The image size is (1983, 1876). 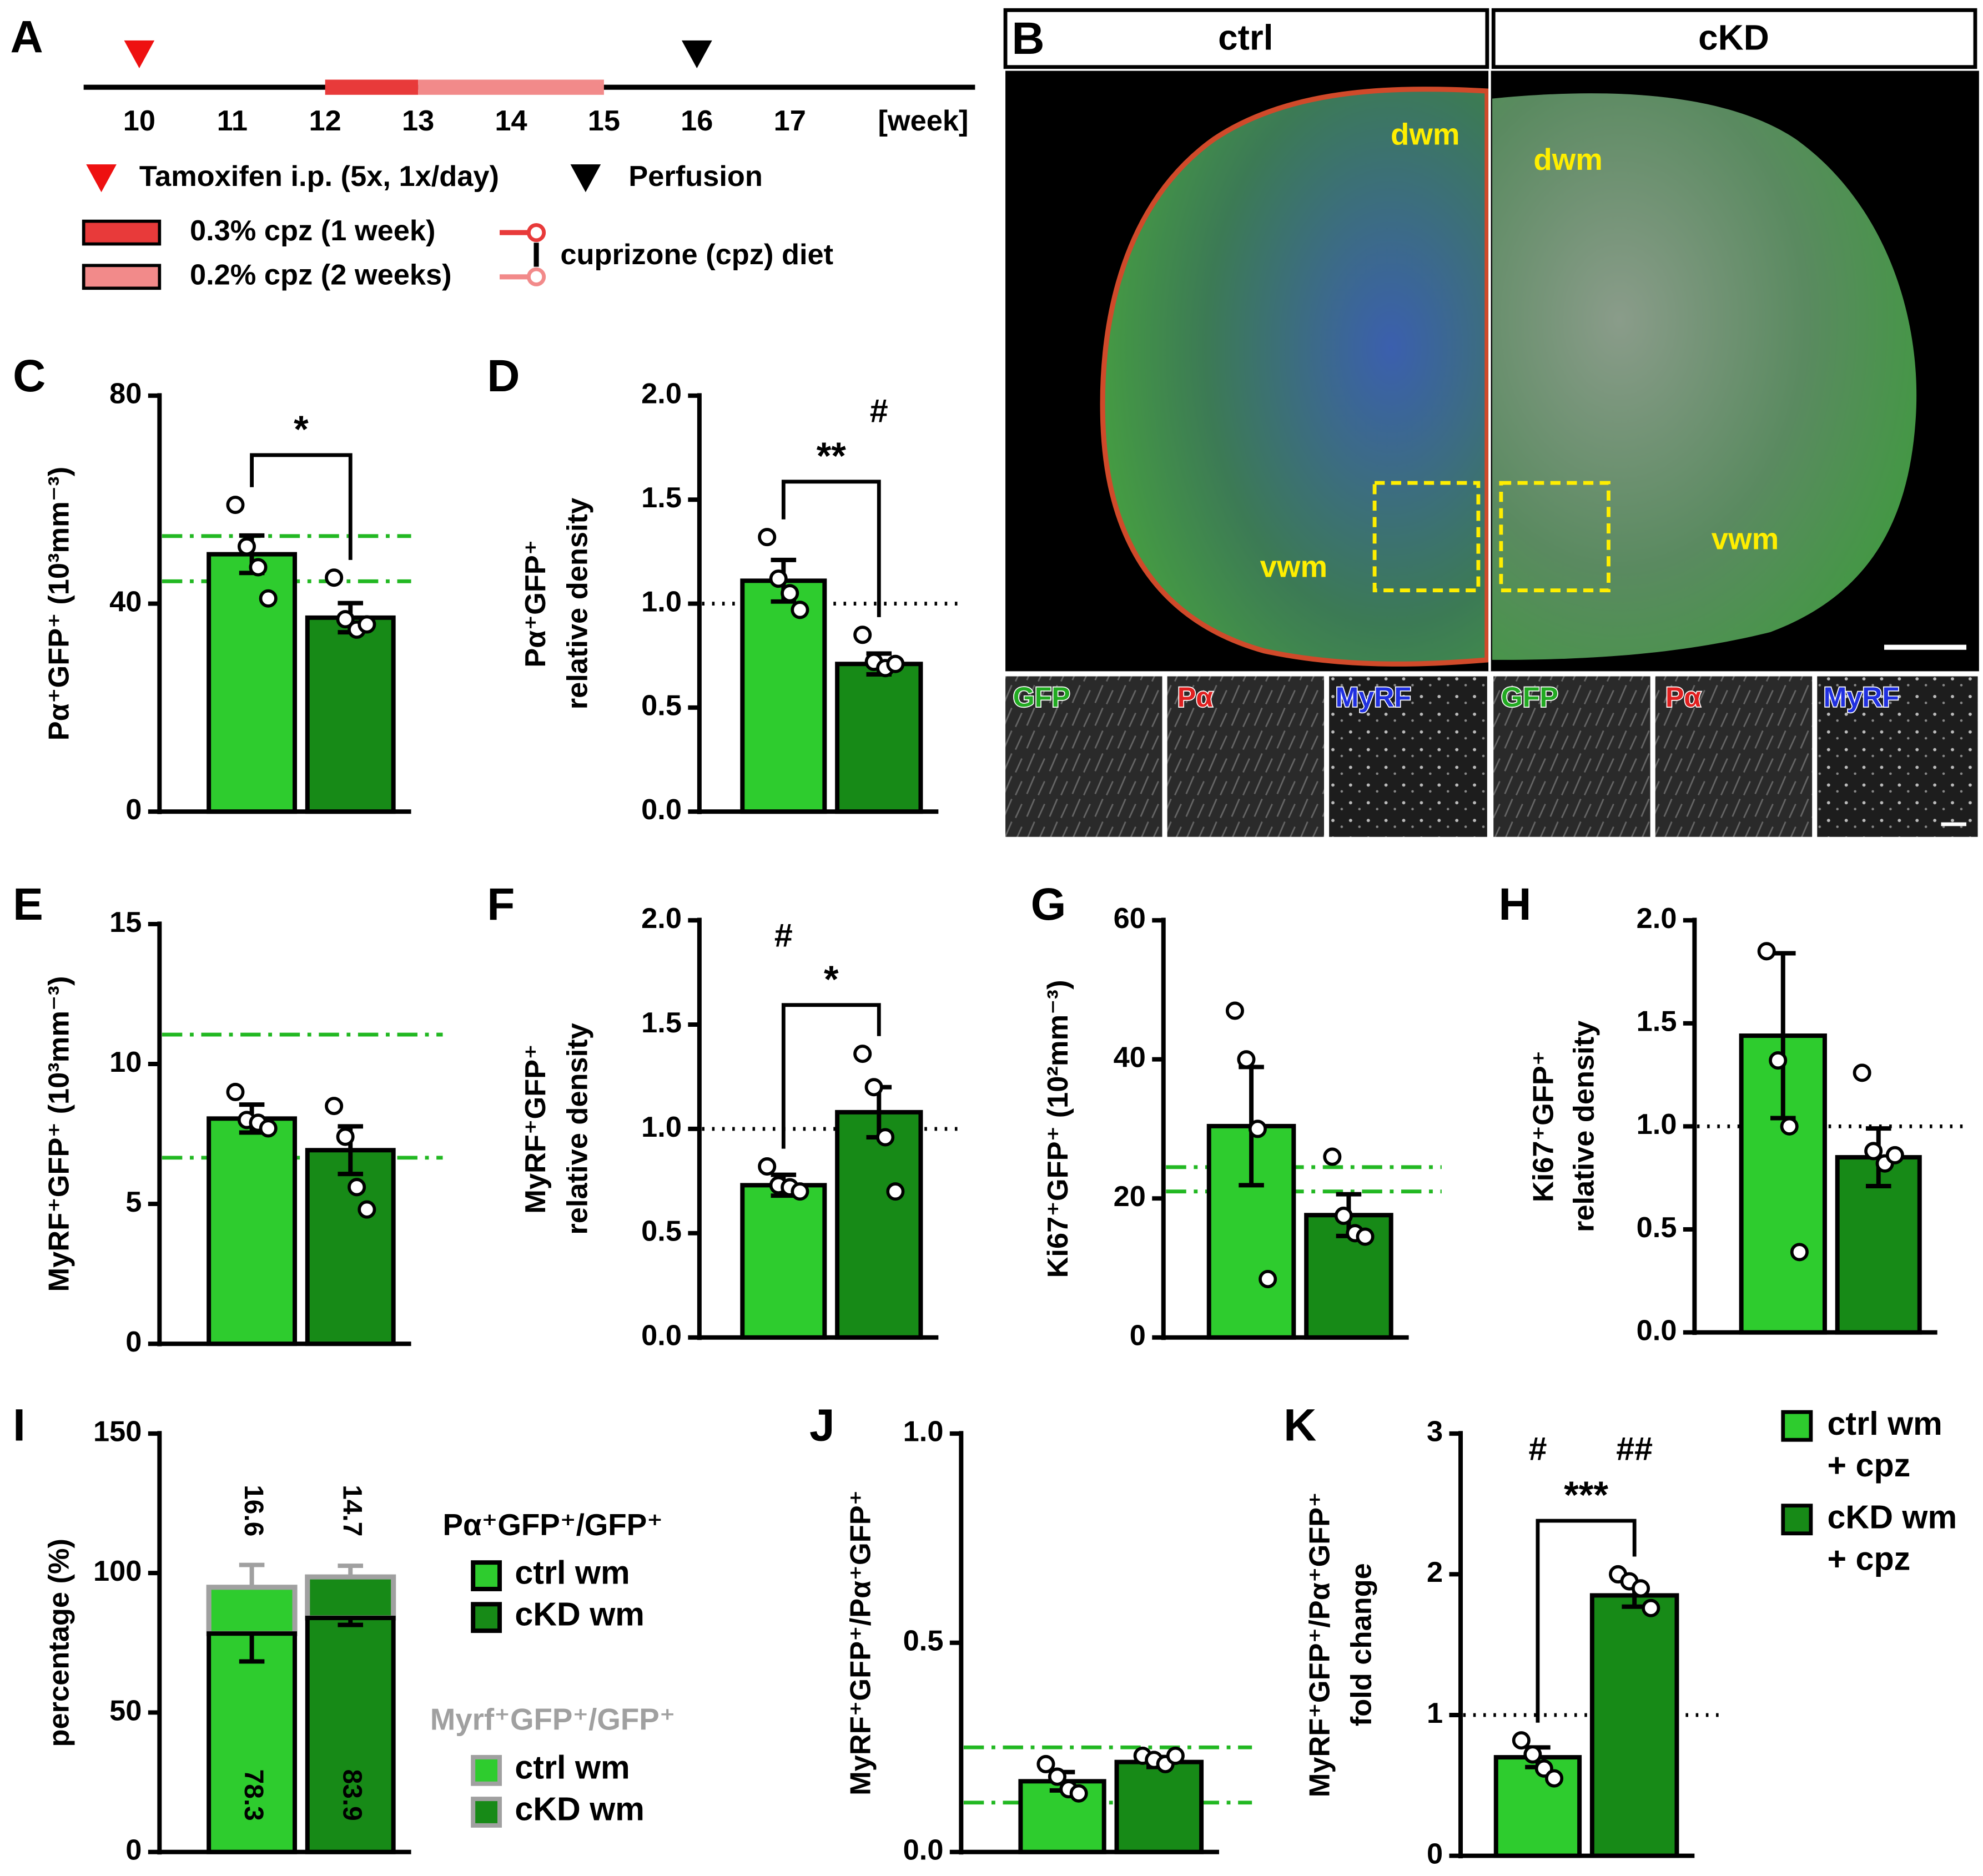 What do you see at coordinates (1048, 904) in the screenshot?
I see `panel-label: G` at bounding box center [1048, 904].